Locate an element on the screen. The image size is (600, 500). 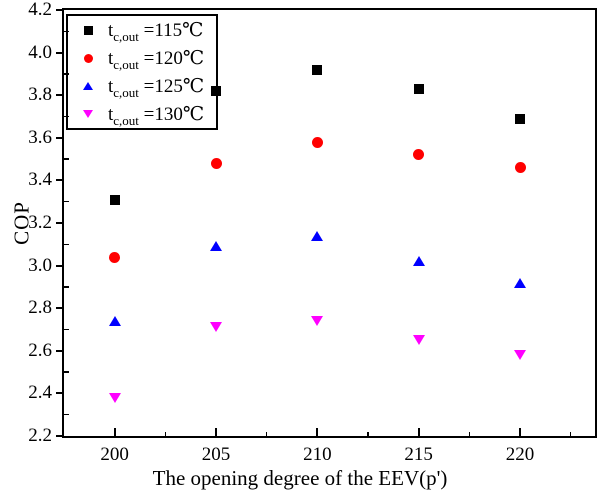
legend-item: tc,out =115℃ is located at coordinates (142, 30).